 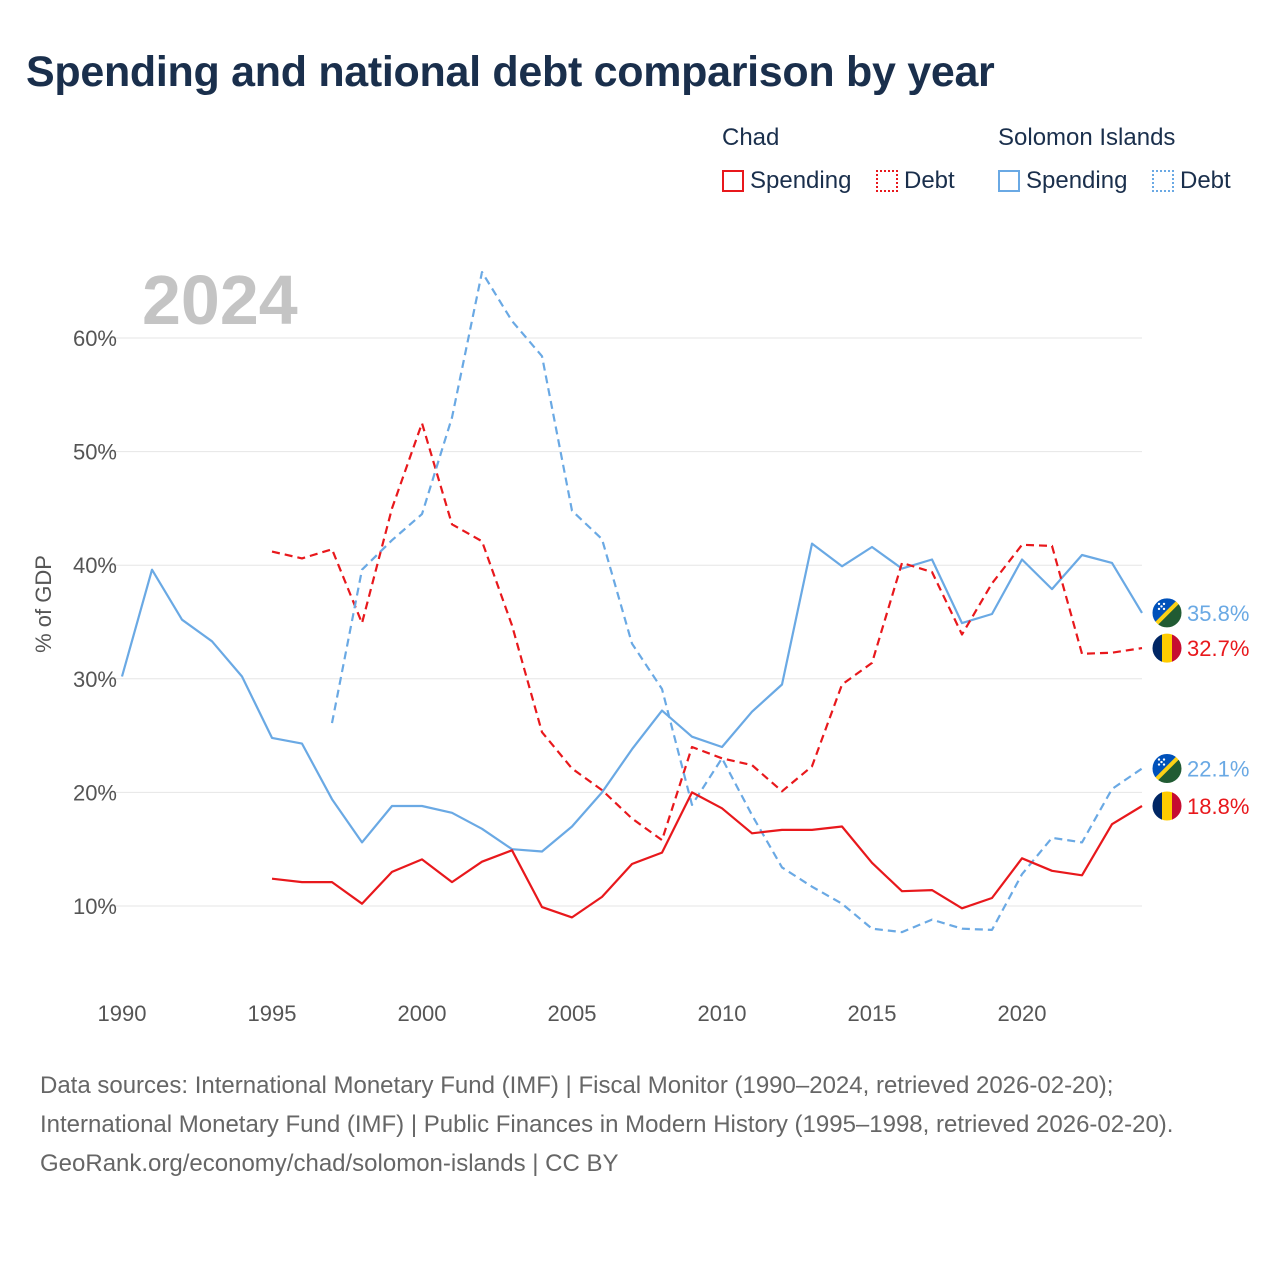 I want to click on legend-solomon-spending-label: Spending, so click(x=1077, y=180).